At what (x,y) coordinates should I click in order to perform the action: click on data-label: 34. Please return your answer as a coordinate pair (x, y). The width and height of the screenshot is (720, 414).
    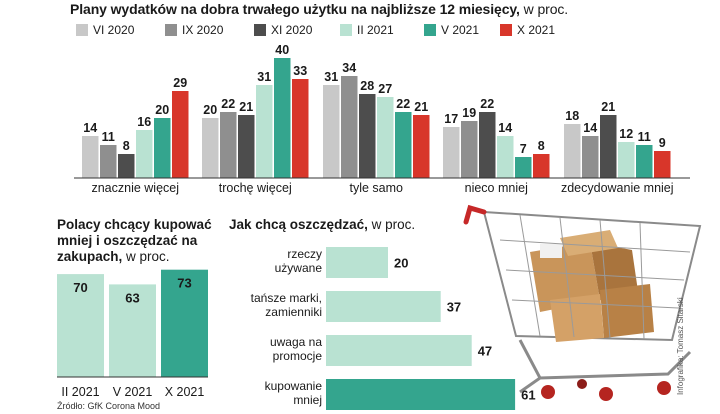
    Looking at the image, I should click on (349, 68).